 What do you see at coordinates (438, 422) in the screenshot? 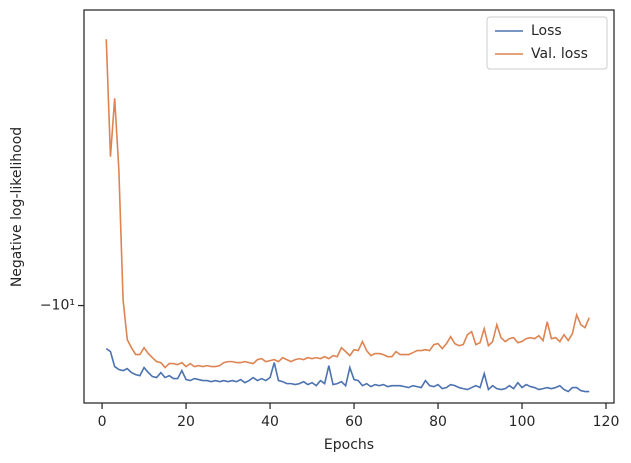
I see `x-tick-label: 80` at bounding box center [438, 422].